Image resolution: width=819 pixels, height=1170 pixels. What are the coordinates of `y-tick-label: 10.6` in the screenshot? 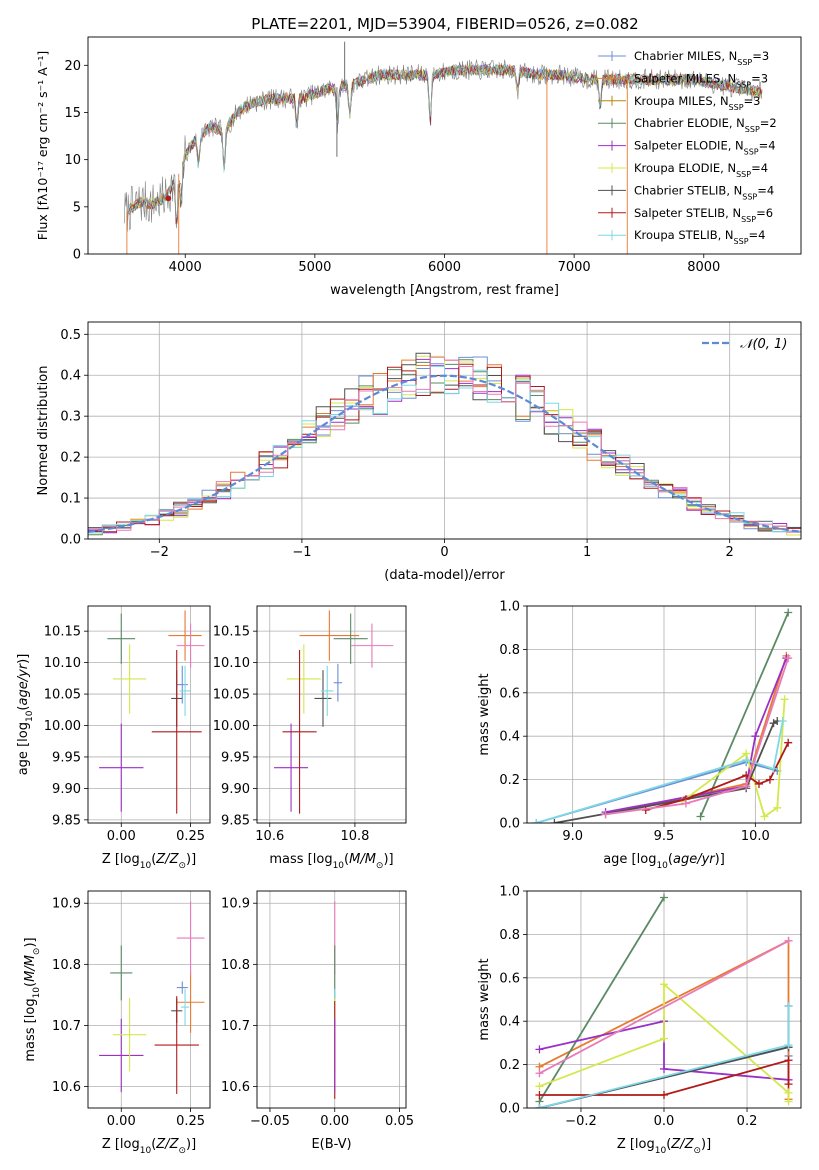 It's located at (66, 1087).